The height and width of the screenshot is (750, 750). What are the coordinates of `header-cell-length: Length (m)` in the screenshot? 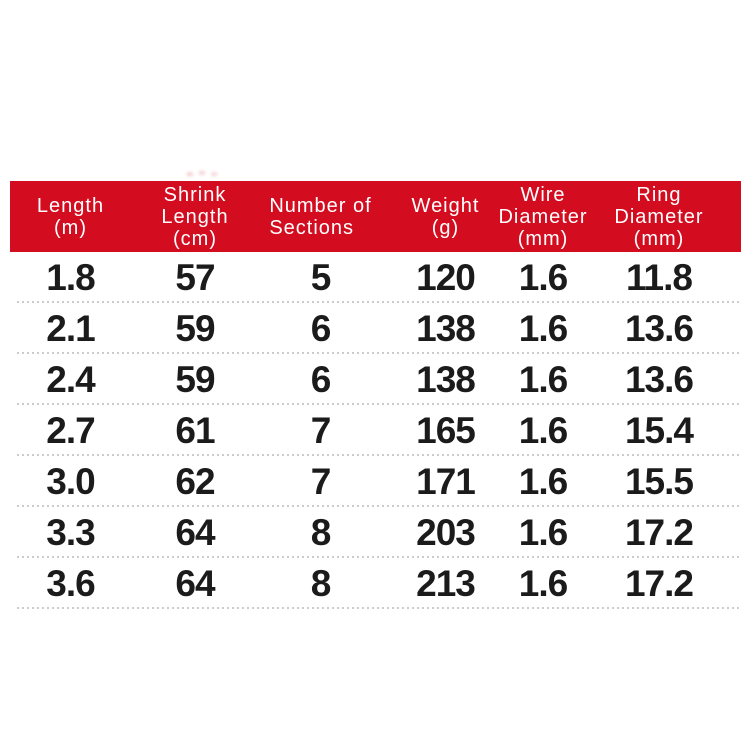 It's located at (70, 217).